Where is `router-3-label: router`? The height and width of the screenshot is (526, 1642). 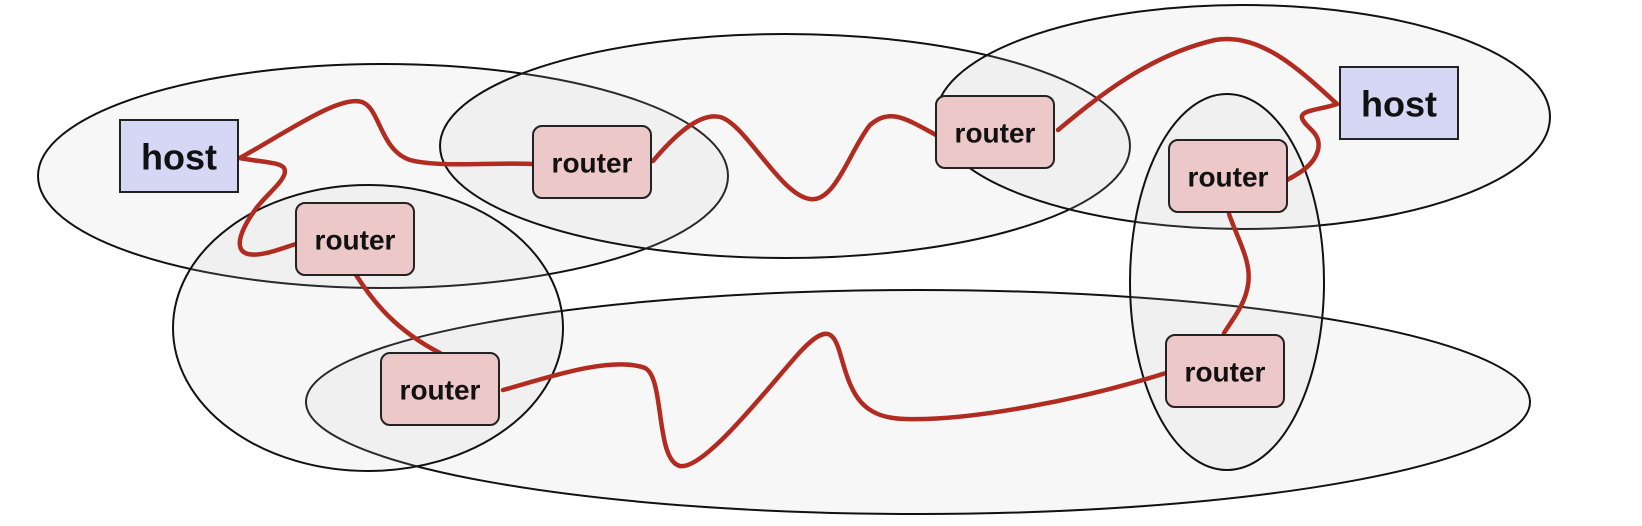
router-3-label: router is located at coordinates (440, 390).